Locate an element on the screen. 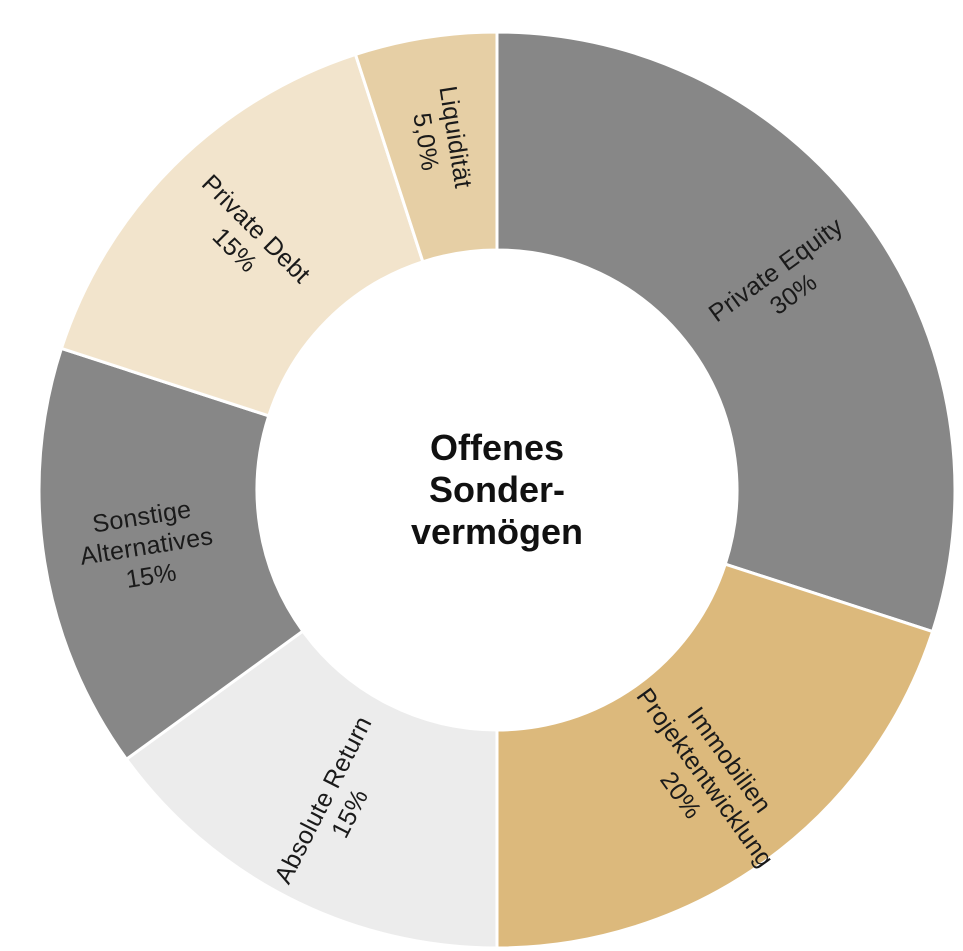 This screenshot has height=951, width=963. center-label: Offenes Sonder-vermögen is located at coordinates (497, 489).